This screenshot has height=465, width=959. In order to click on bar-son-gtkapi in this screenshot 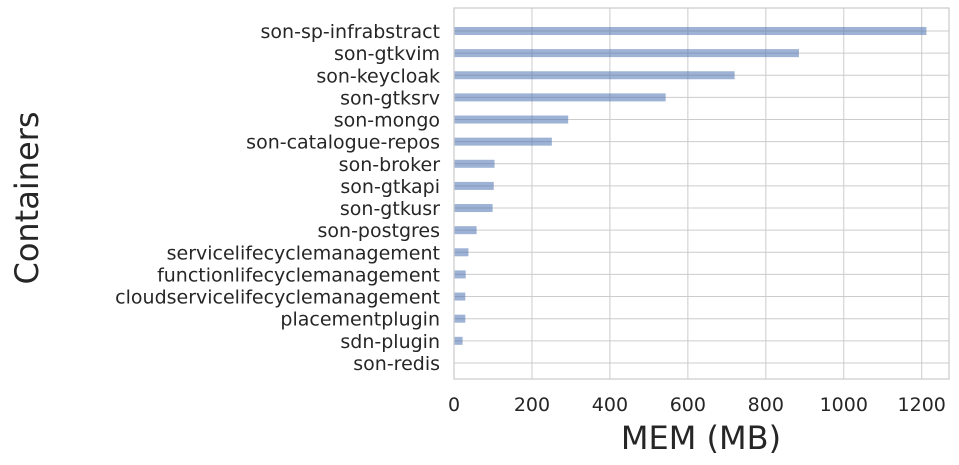, I will do `click(474, 185)`.